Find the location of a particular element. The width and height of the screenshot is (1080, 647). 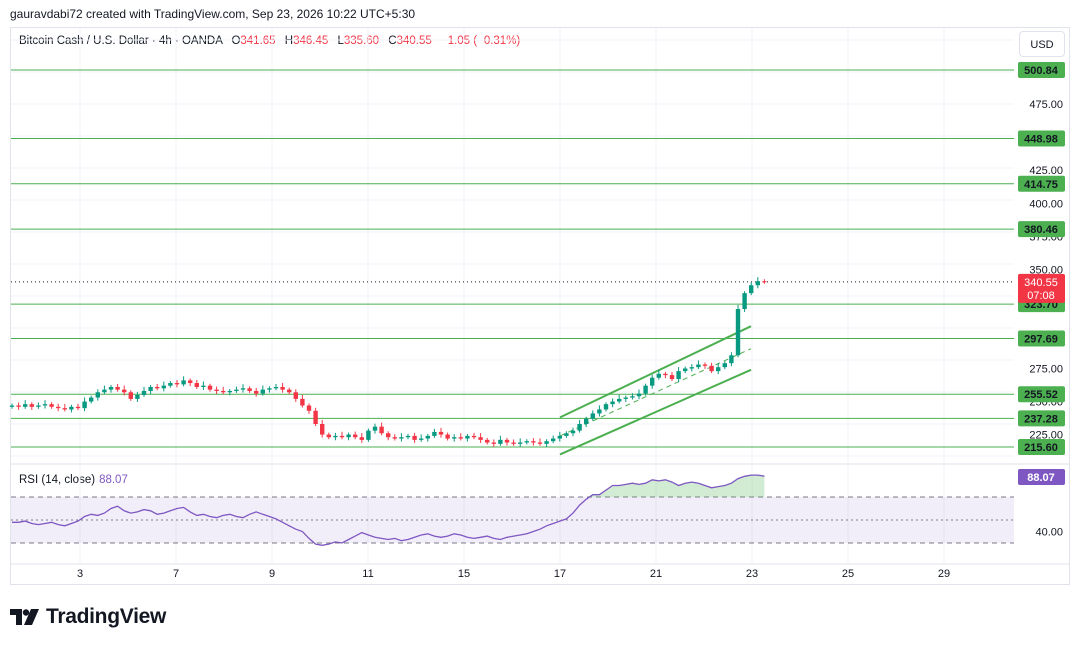

y-tick-label: 400.00 is located at coordinates (1046, 204).